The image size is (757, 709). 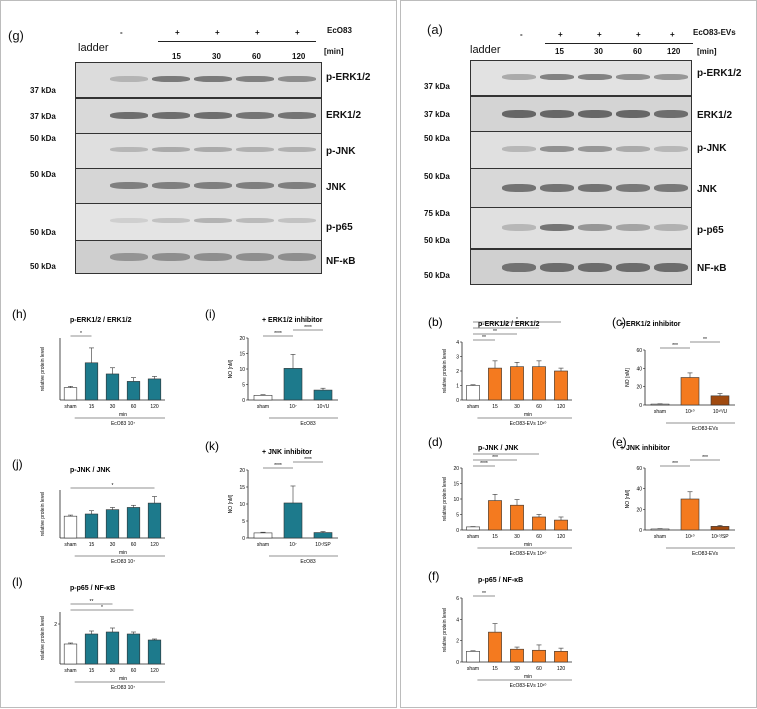 What do you see at coordinates (212, 446) in the screenshot?
I see `panel-letter: (k)` at bounding box center [212, 446].